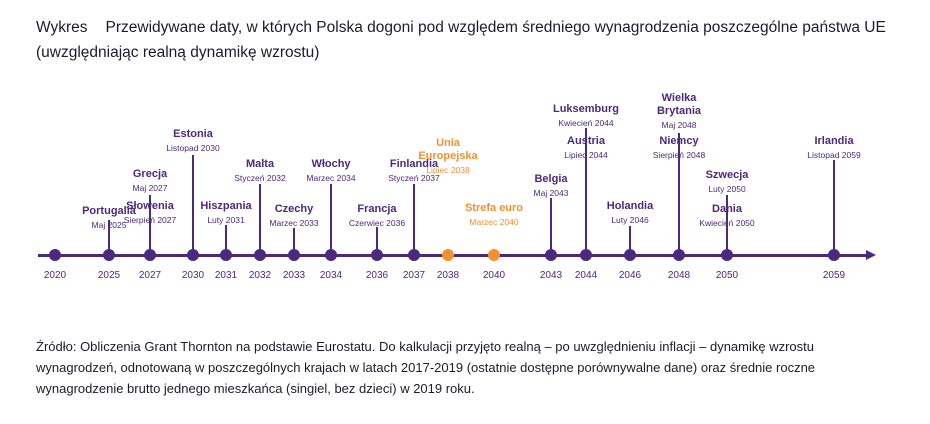 This screenshot has width=930, height=424. What do you see at coordinates (551, 179) in the screenshot?
I see `event-country: Belgia` at bounding box center [551, 179].